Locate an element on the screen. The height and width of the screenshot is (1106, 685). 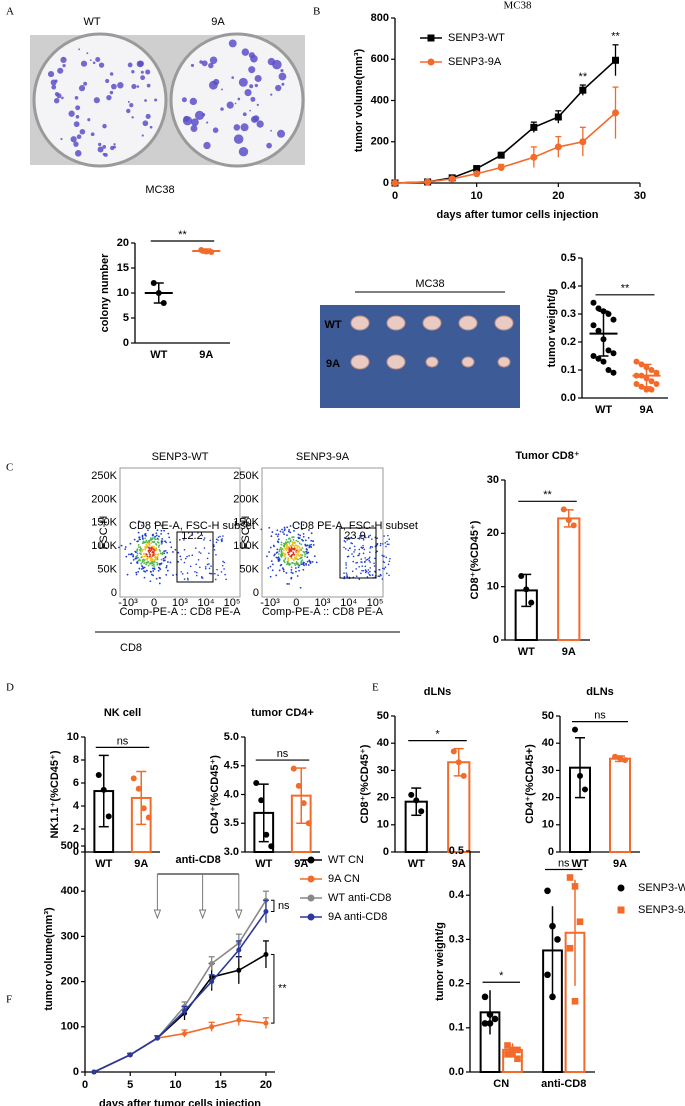
y-tick-label: 0.1 is located at coordinates (568, 370).